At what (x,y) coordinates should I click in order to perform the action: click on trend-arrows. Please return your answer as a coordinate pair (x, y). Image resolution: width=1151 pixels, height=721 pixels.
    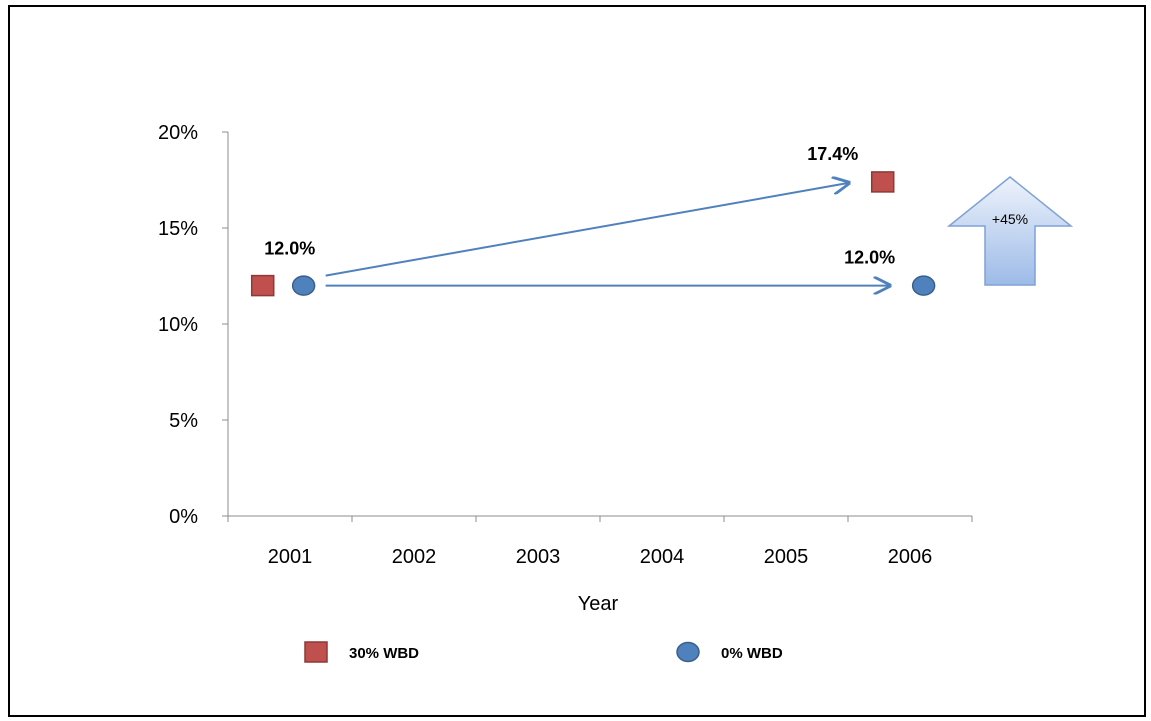
    Looking at the image, I should click on (607, 234).